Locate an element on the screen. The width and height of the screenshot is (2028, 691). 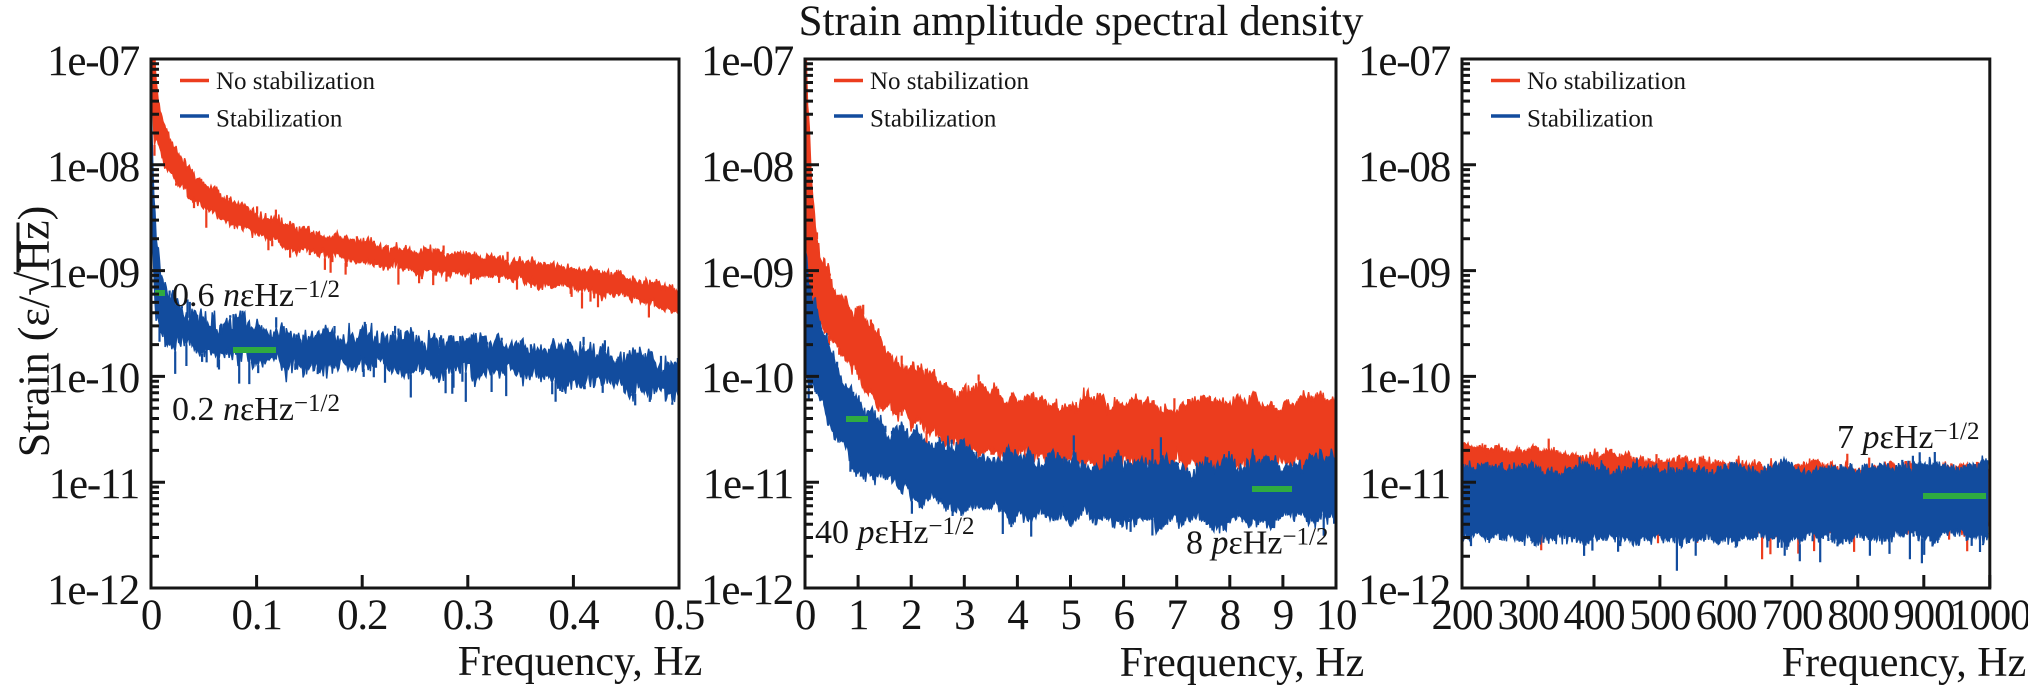
svg-text: 9 is located at coordinates (1283, 615).